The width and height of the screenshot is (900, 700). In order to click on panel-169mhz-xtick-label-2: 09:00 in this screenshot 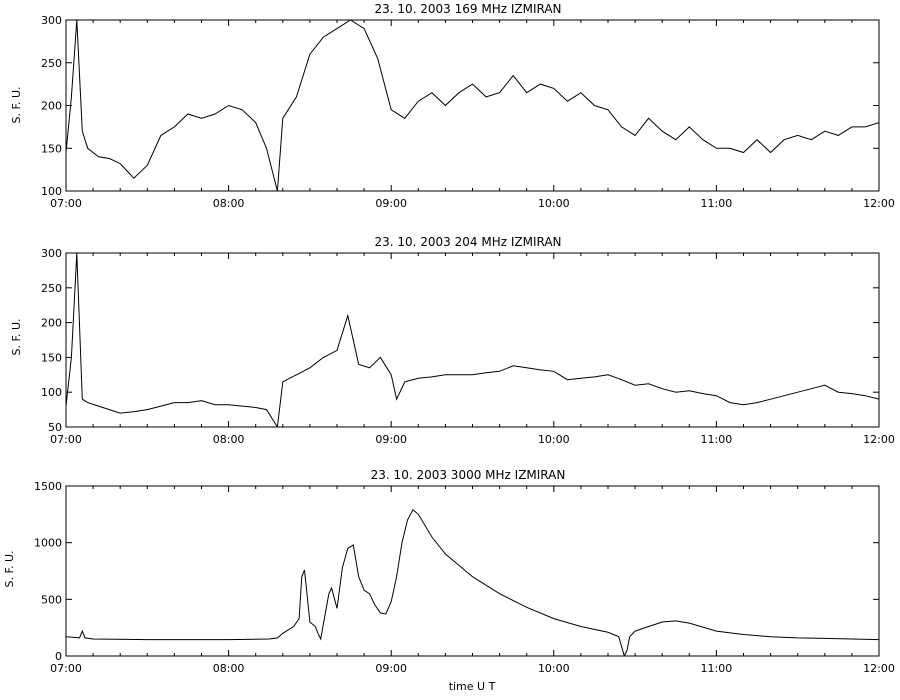, I will do `click(391, 203)`.